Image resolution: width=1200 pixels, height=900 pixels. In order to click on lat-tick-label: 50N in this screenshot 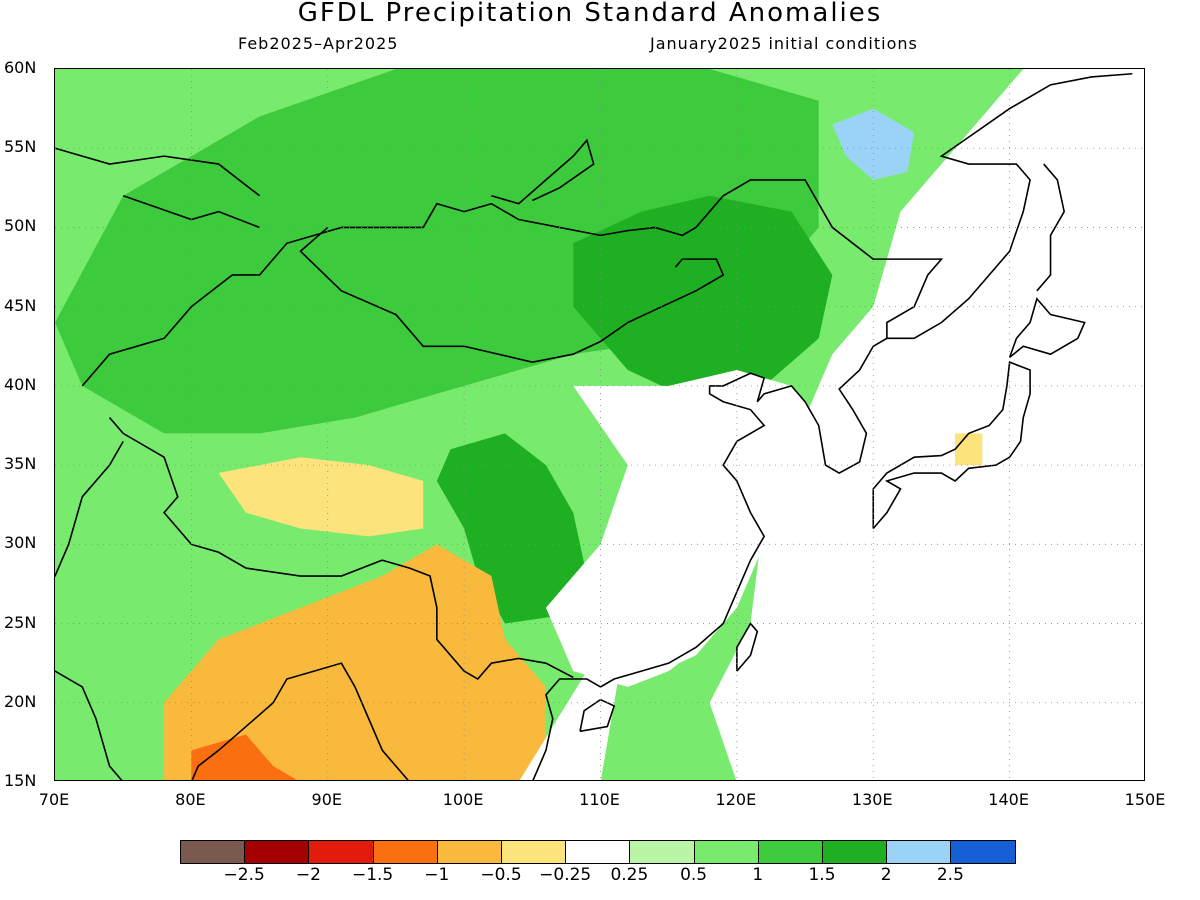, I will do `click(20, 226)`.